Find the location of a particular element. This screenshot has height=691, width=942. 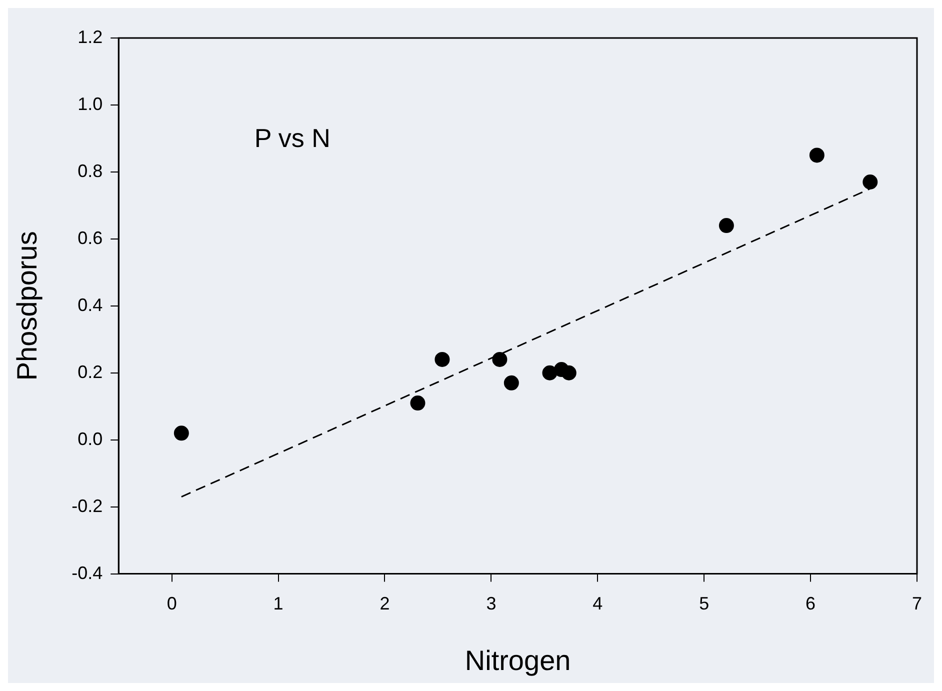

x-tick-label: 7 is located at coordinates (917, 604).